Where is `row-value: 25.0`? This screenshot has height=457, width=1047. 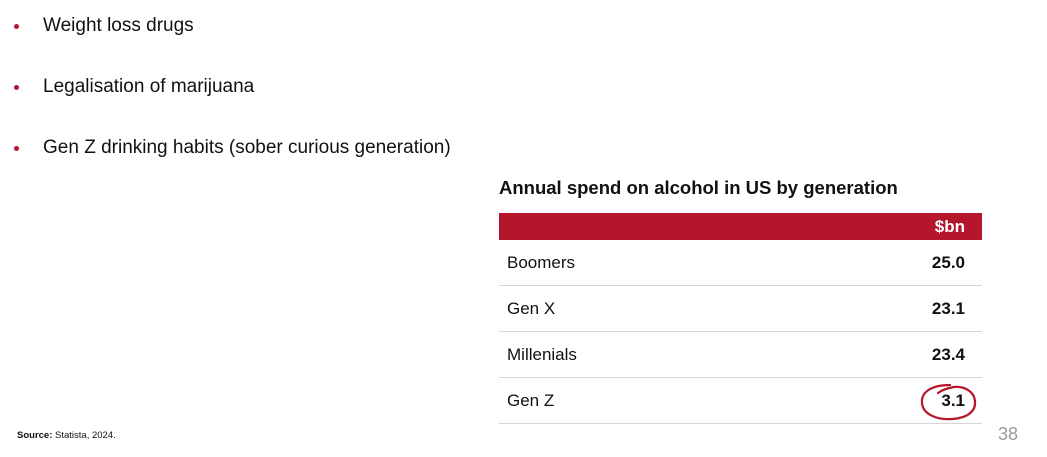
row-value: 25.0 is located at coordinates (948, 262).